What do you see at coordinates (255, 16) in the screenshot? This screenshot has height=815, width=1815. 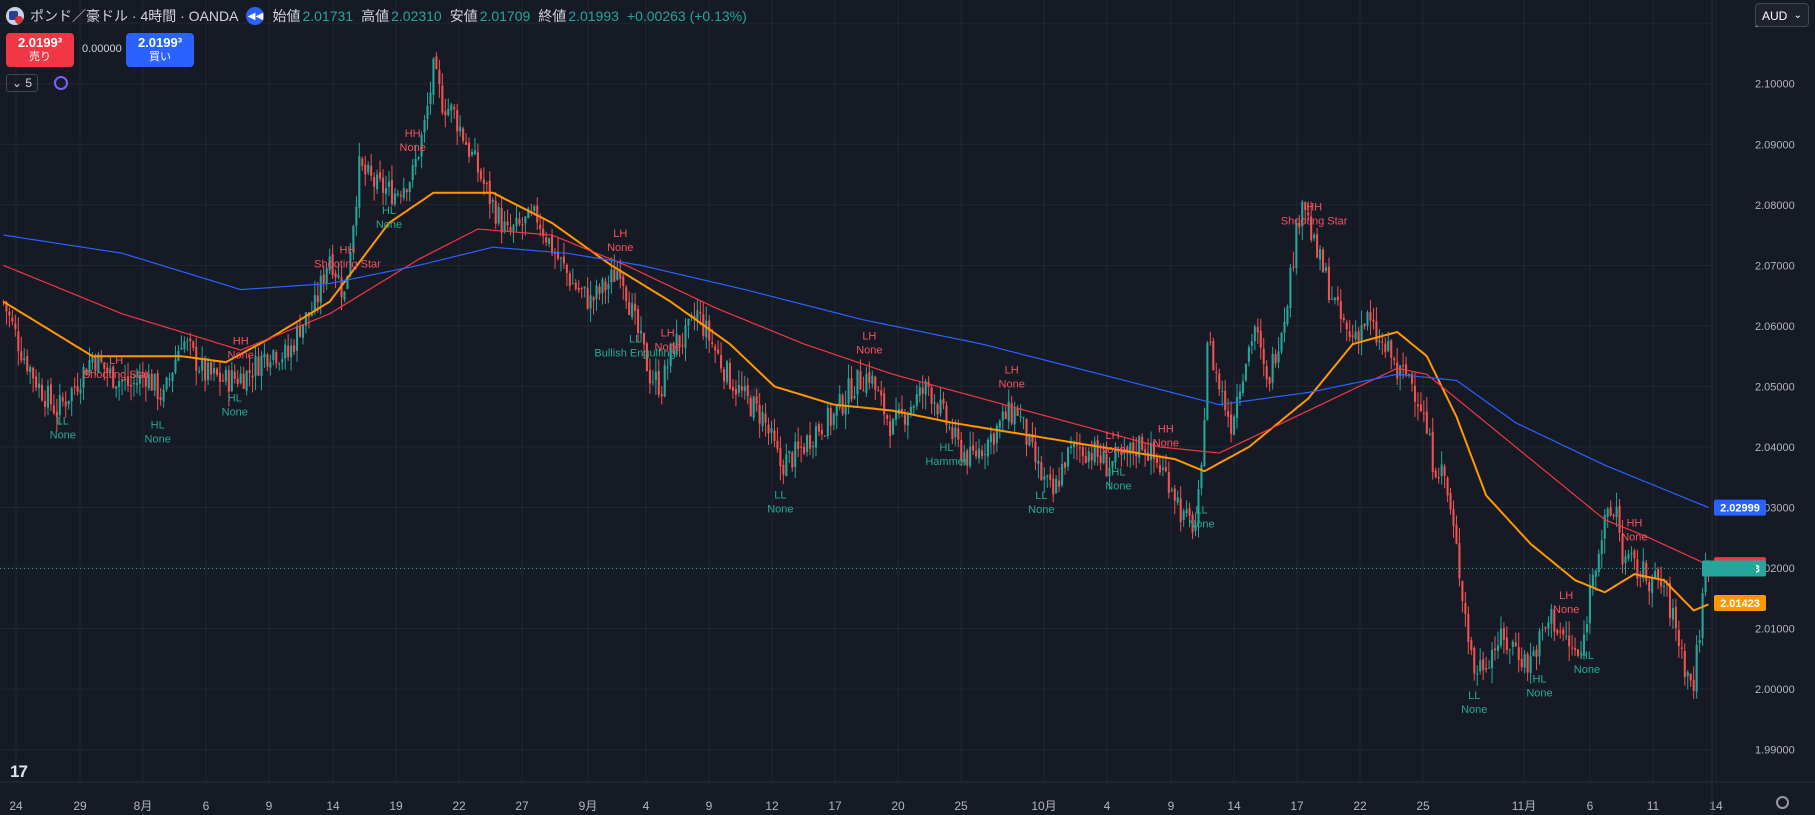 I see `replay-icon: ◀◀` at bounding box center [255, 16].